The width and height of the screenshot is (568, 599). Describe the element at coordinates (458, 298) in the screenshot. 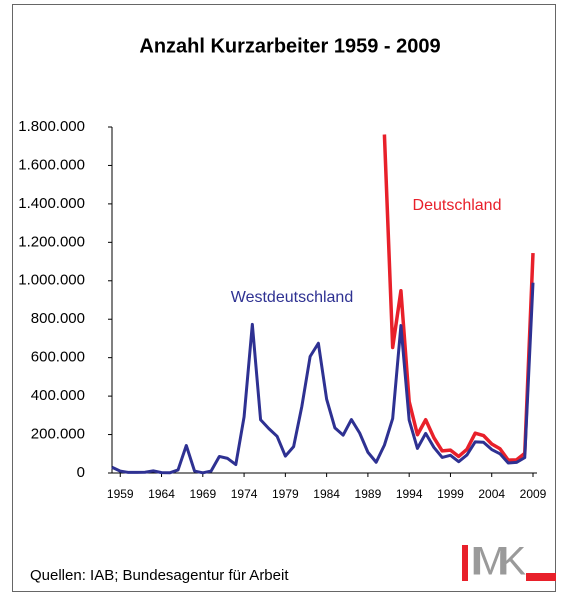

I see `series-line` at that location.